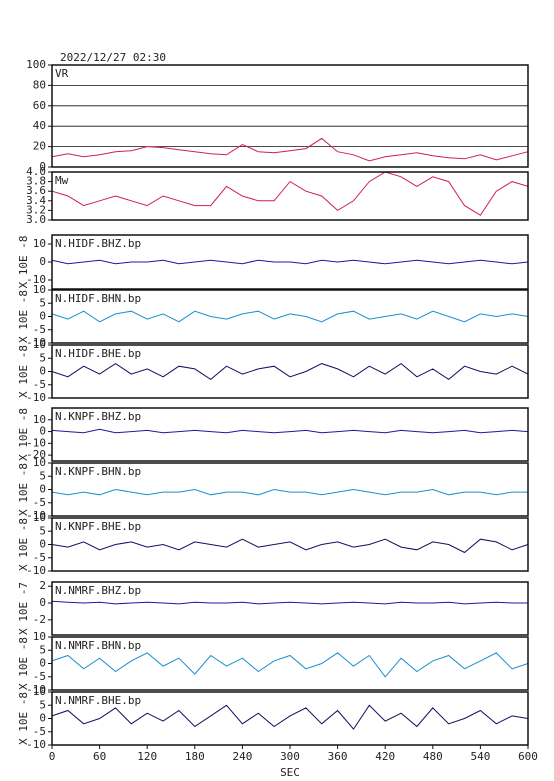 The width and height of the screenshot is (554, 781). I want to click on panel-label: Mw, so click(62, 180).